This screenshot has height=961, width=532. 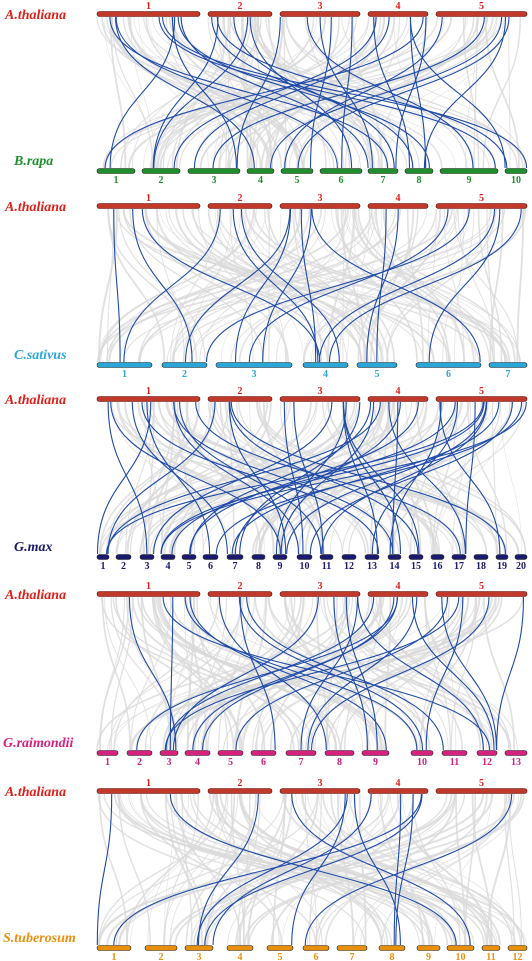 I want to click on top-chromosome-label: 5, so click(x=481, y=586).